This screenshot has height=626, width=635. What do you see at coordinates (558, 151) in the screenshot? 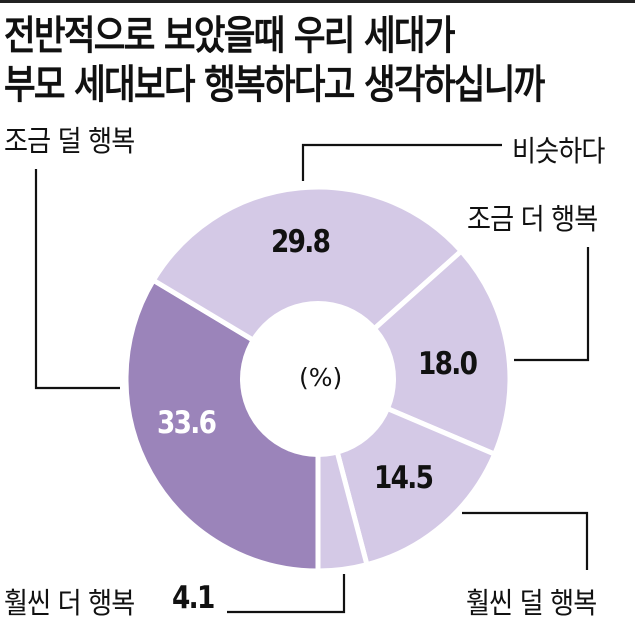
I see `category-label-similar: 비슷하다` at bounding box center [558, 151].